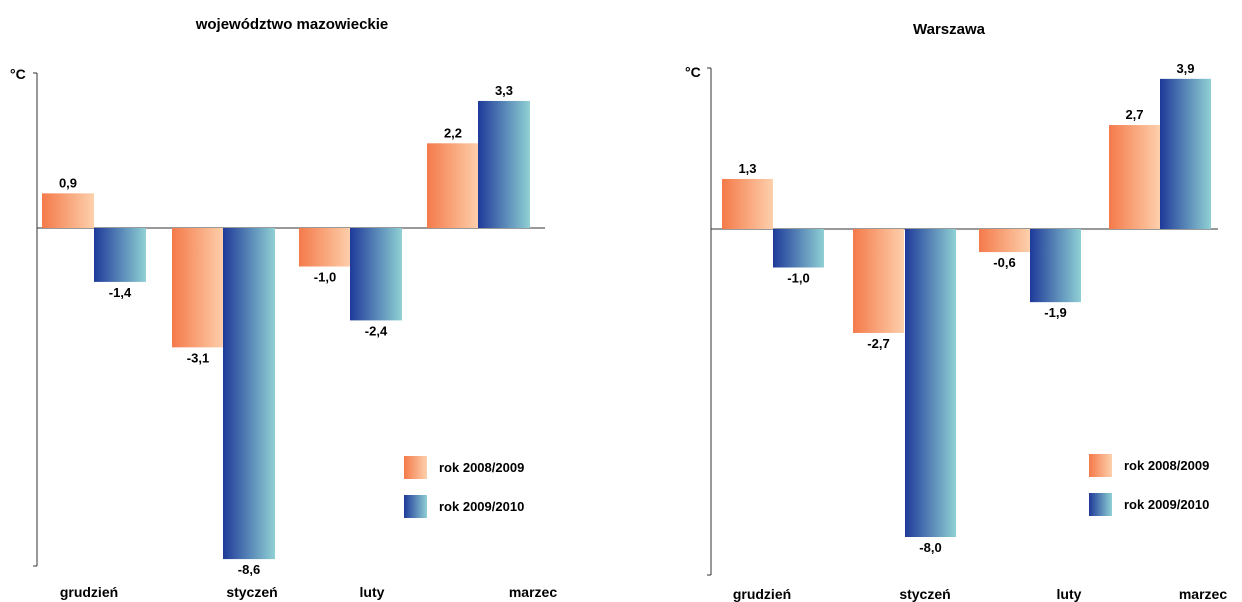 The width and height of the screenshot is (1242, 602). I want to click on data-label-styczen-series-1: -3,1, so click(198, 357).